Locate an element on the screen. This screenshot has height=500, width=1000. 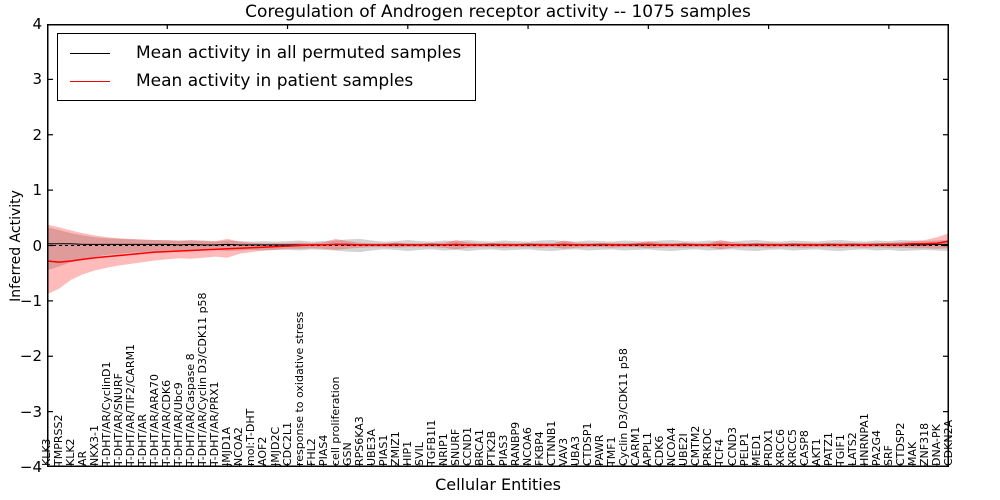
x-tick-label: SNURF is located at coordinates (455, 447).